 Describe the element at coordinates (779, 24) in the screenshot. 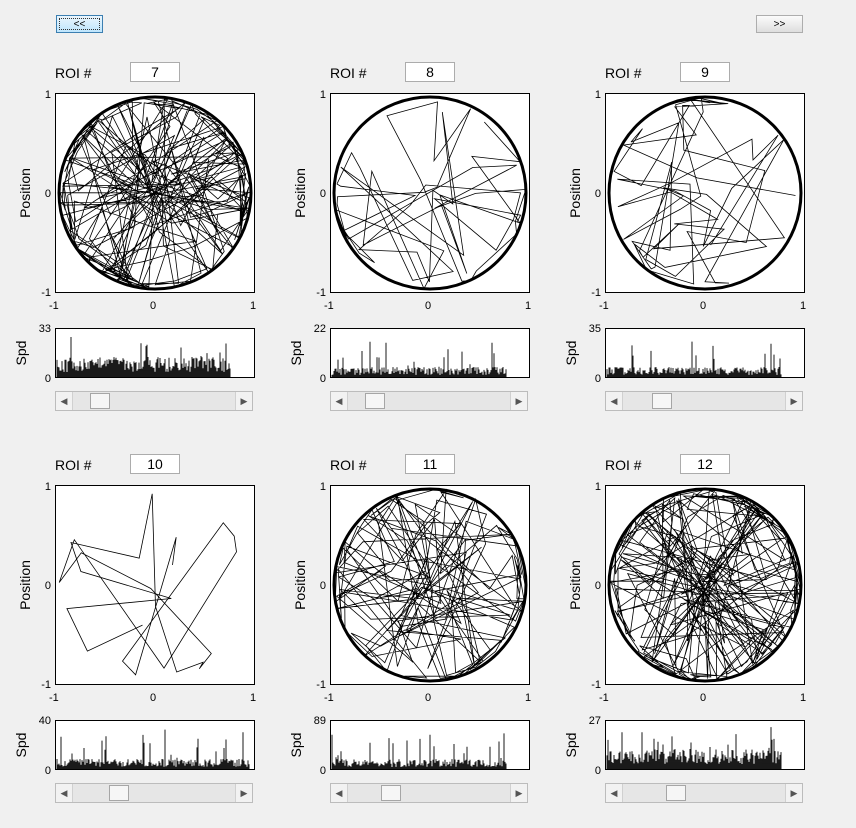

I see `next-button: >>` at that location.